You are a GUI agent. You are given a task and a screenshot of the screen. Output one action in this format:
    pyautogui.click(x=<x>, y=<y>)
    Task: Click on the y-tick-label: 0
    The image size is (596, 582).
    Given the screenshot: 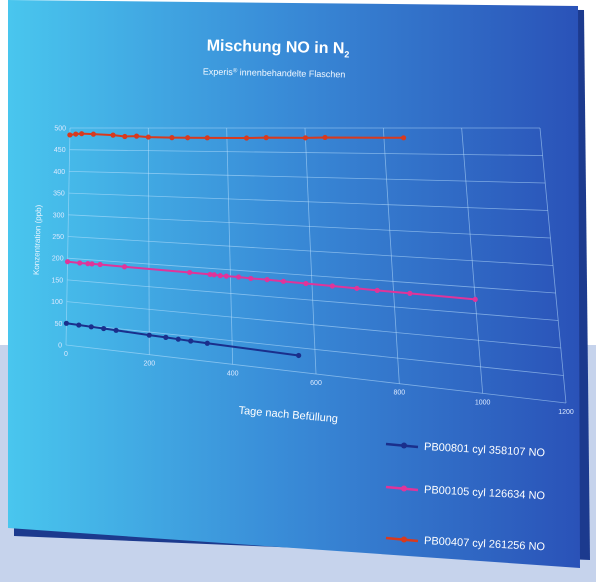 What is the action you would take?
    pyautogui.click(x=60, y=346)
    